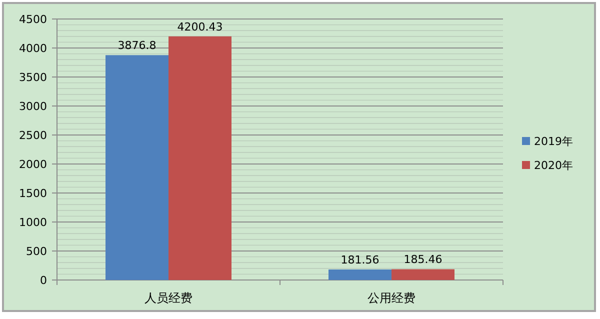  What do you see at coordinates (33, 77) in the screenshot?
I see `y-tick-label: 3500` at bounding box center [33, 77].